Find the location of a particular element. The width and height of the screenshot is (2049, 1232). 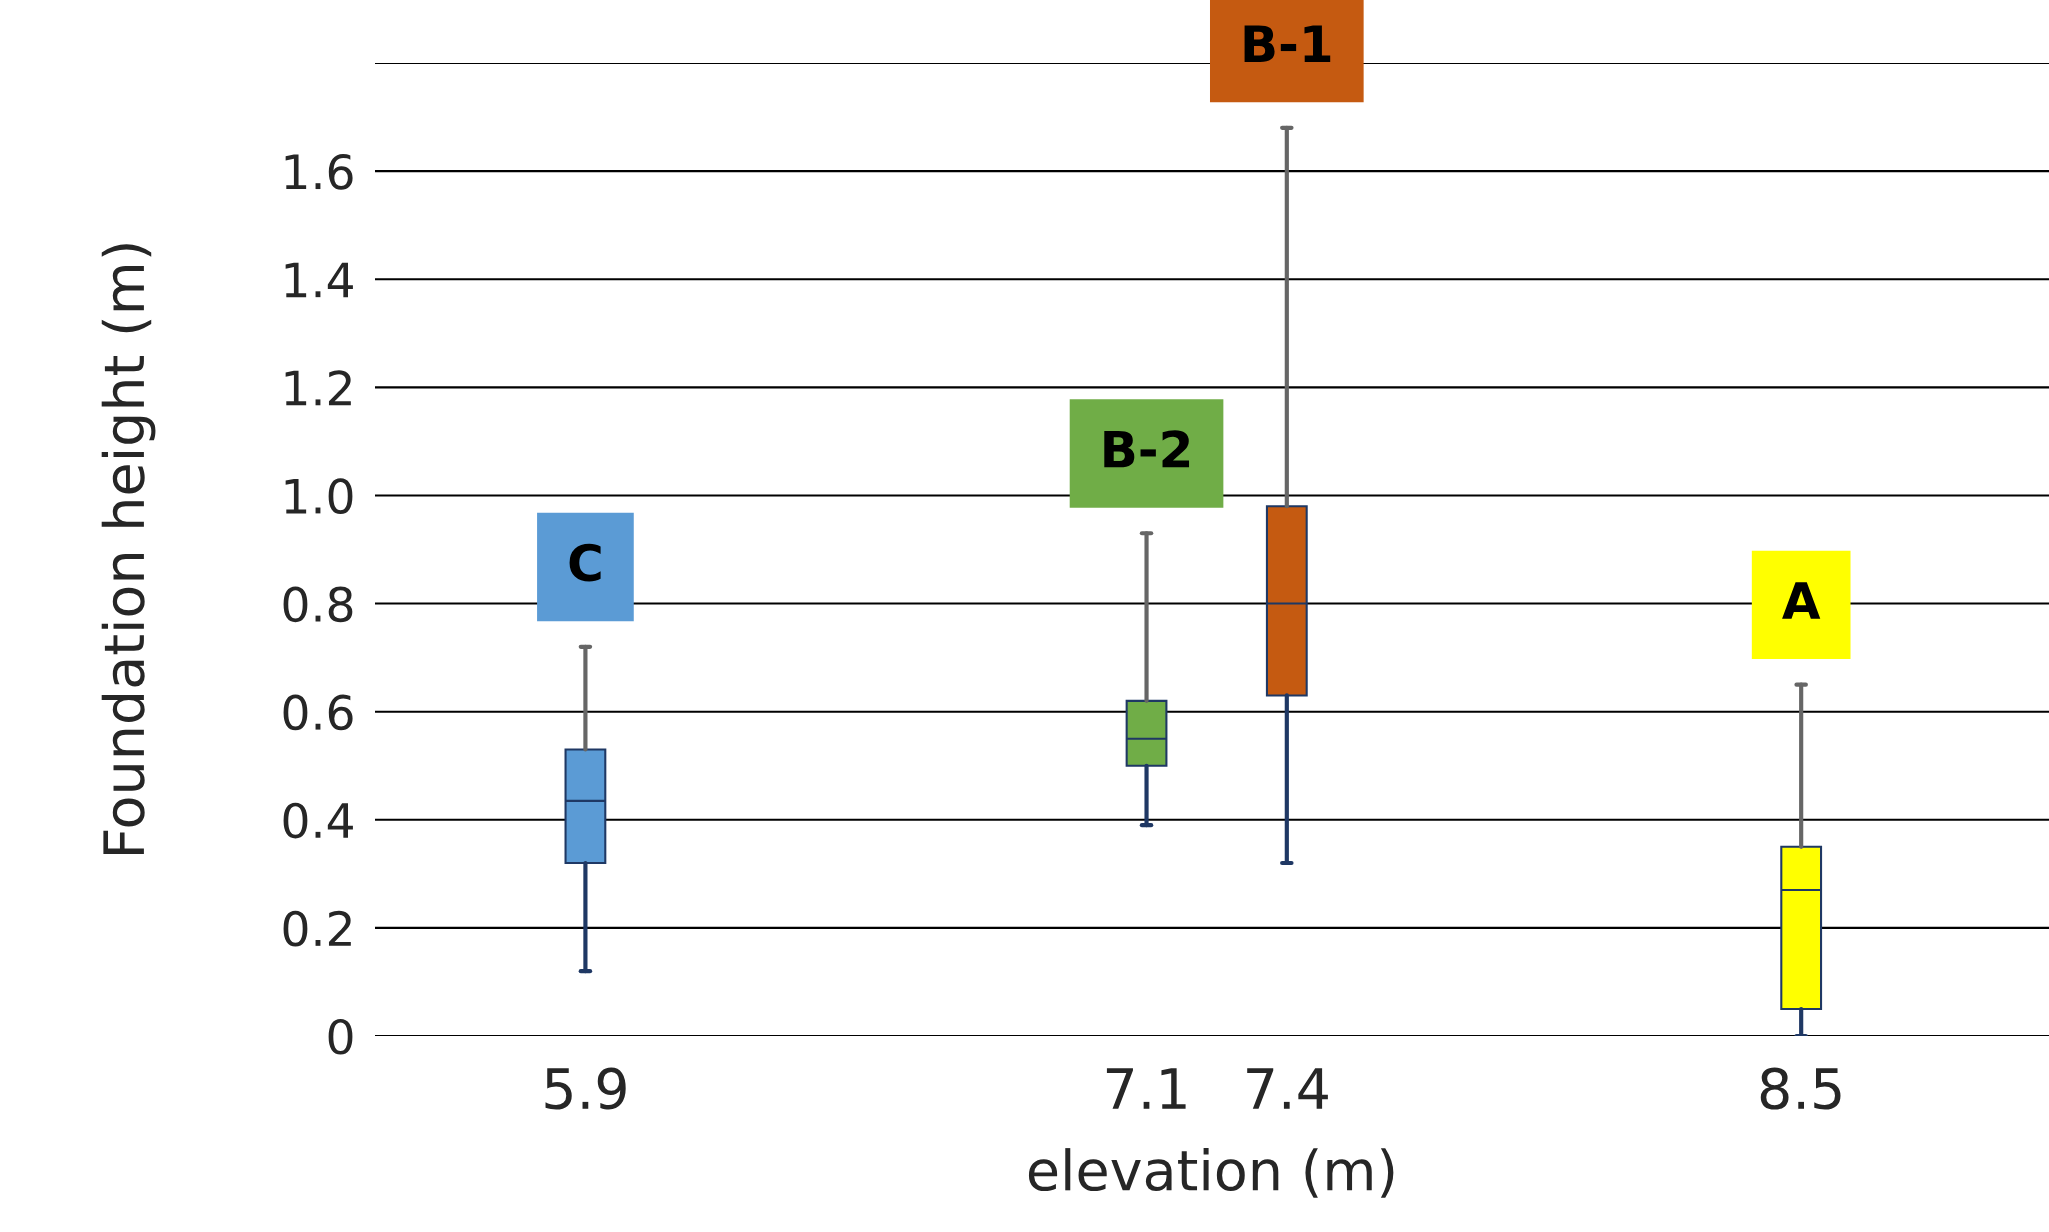

x-tick-label: 8.5 is located at coordinates (1800, 1088).